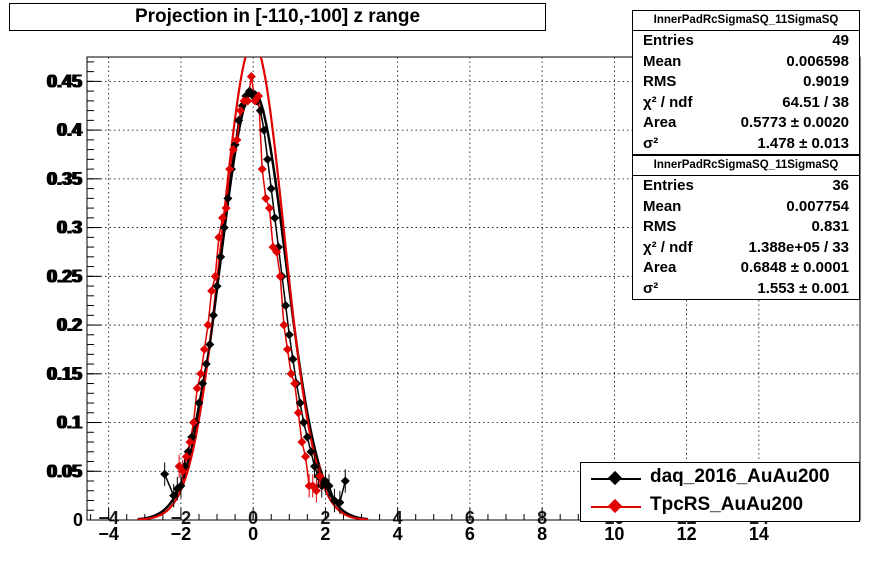 The height and width of the screenshot is (578, 878). I want to click on chart-title: Projection in [-110,-100] z range, so click(277, 17).